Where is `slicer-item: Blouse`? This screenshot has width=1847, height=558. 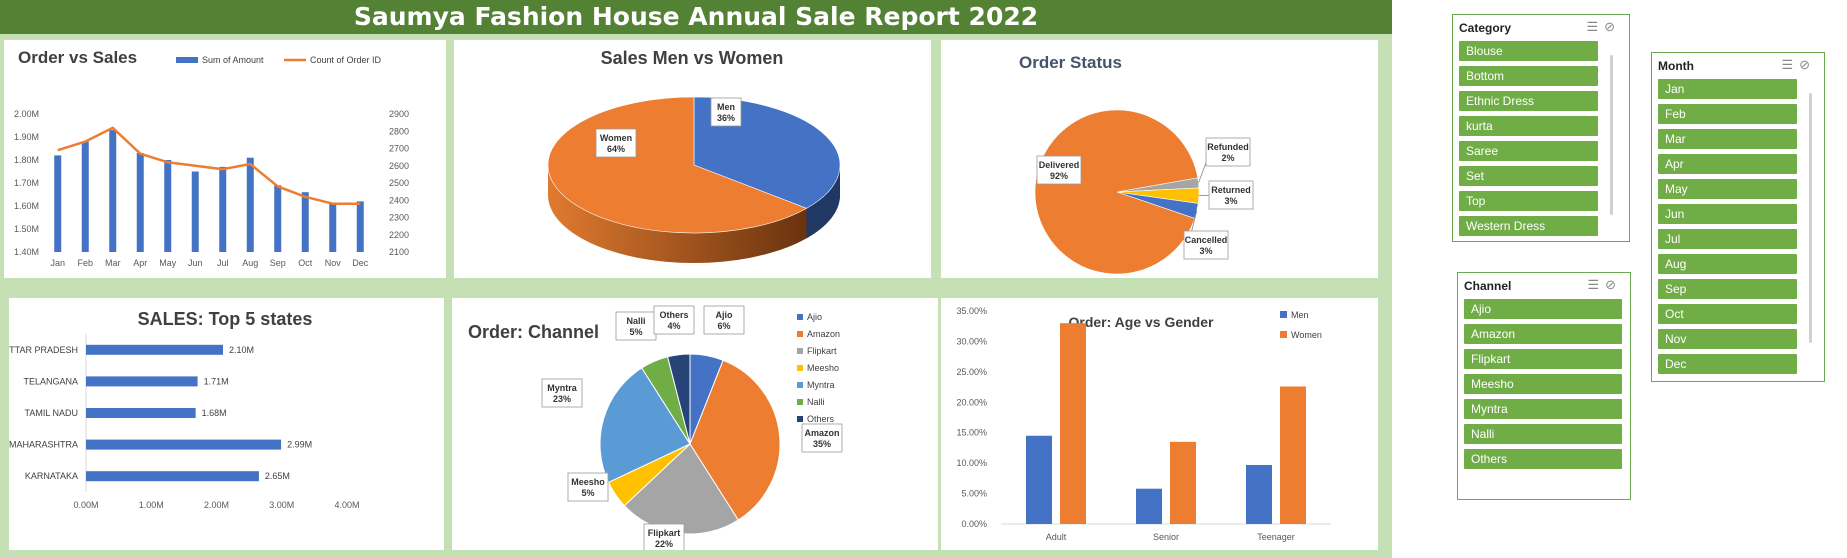
slicer-item: Blouse is located at coordinates (1528, 51).